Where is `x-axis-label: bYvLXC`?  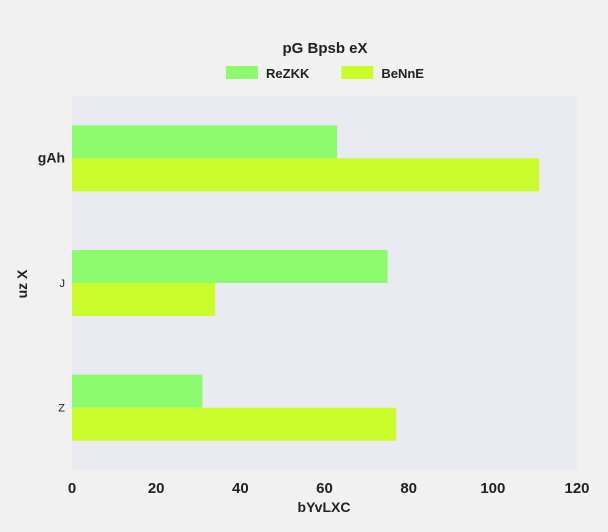 x-axis-label: bYvLXC is located at coordinates (324, 507).